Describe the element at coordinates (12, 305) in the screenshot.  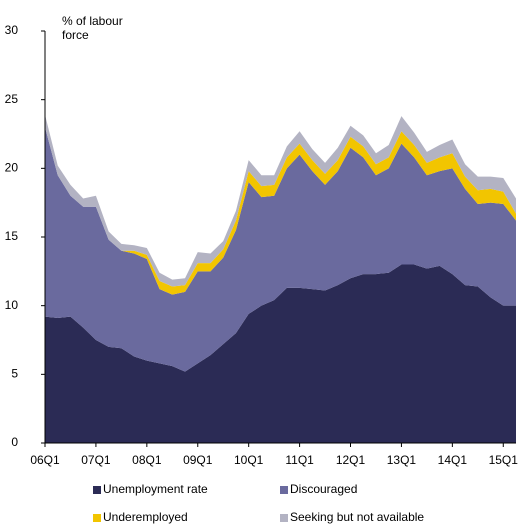
I see `y-tick-label: 10` at that location.